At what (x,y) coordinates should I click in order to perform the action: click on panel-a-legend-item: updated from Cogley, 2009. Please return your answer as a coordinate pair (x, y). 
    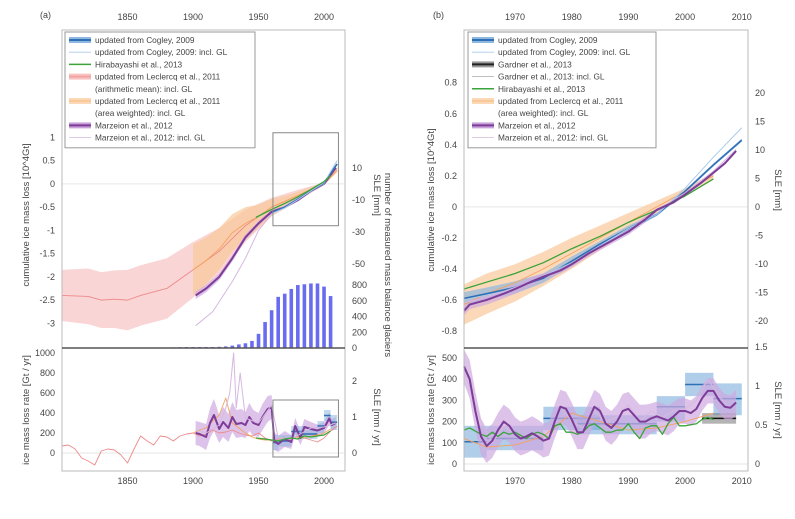
    Looking at the image, I should click on (132, 40).